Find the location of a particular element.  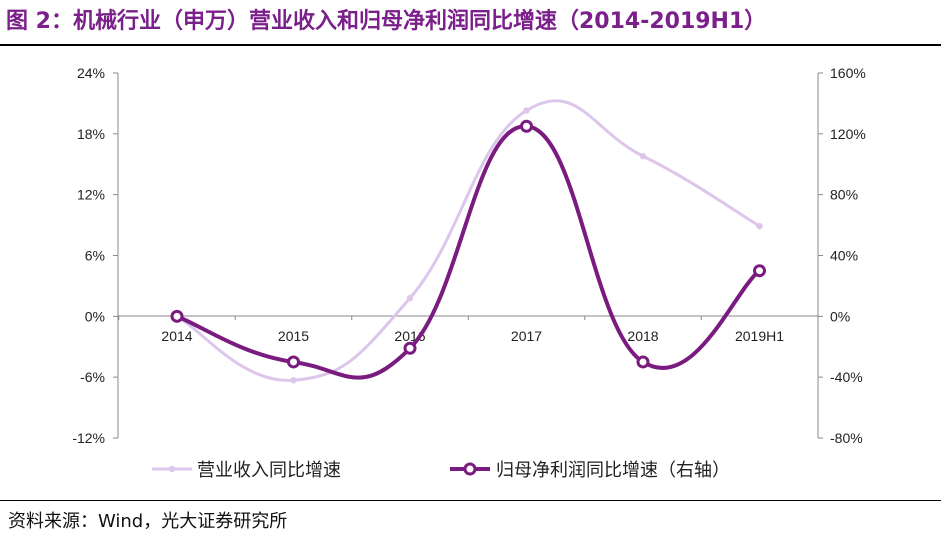

left-tick-label: 6% is located at coordinates (95, 256).